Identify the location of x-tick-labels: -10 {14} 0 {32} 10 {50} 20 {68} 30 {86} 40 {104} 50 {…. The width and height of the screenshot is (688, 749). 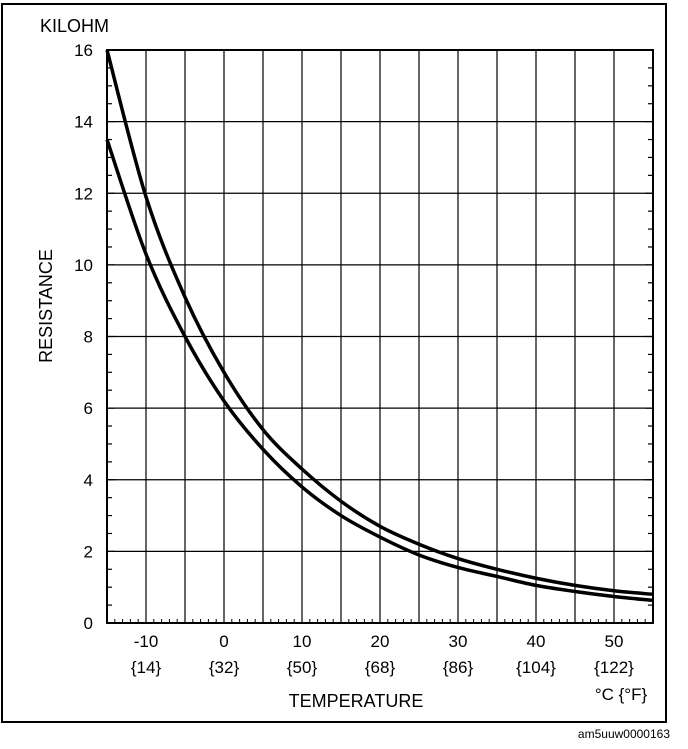
(382, 654).